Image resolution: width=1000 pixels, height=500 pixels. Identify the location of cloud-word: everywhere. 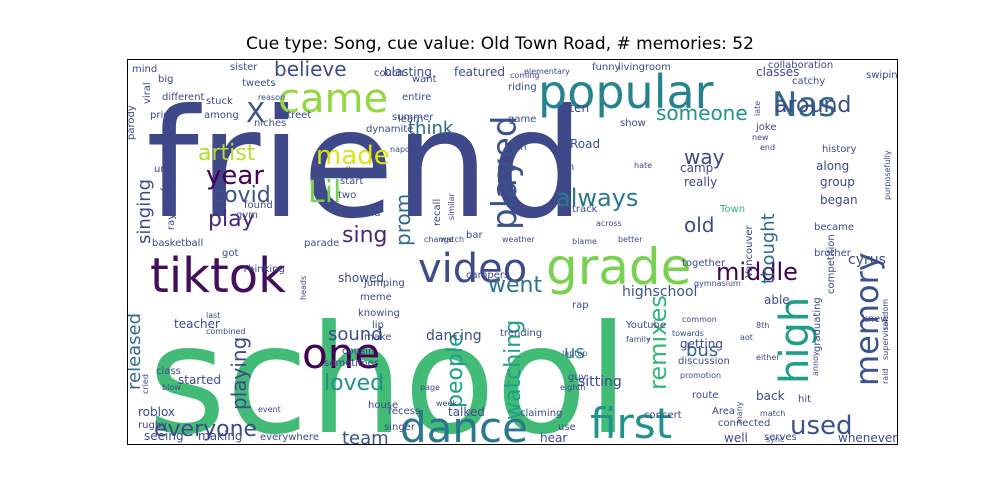
(289, 437).